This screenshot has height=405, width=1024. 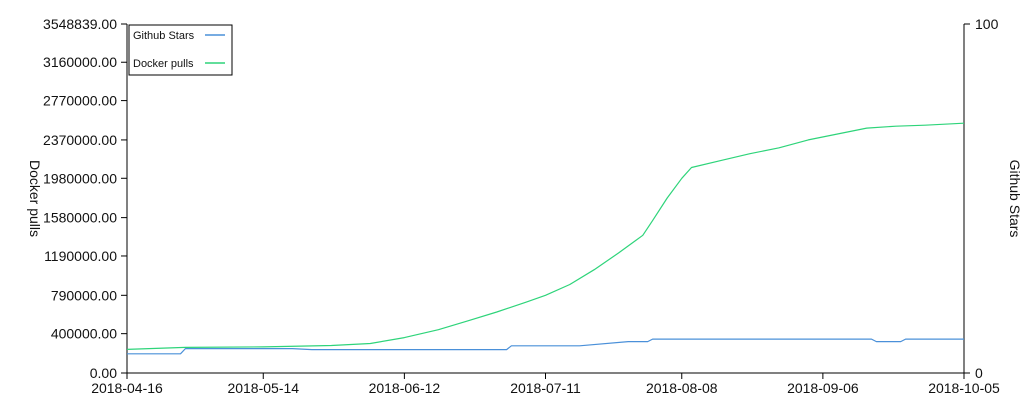 I want to click on legend-box, so click(x=180, y=50).